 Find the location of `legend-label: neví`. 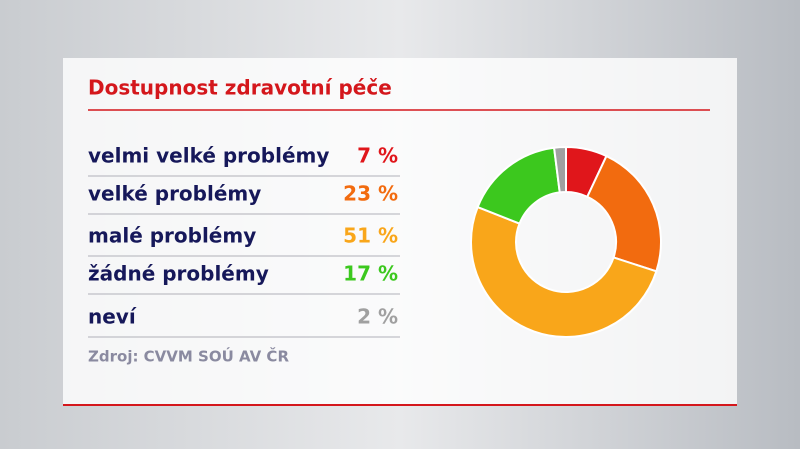

legend-label: neví is located at coordinates (112, 317).